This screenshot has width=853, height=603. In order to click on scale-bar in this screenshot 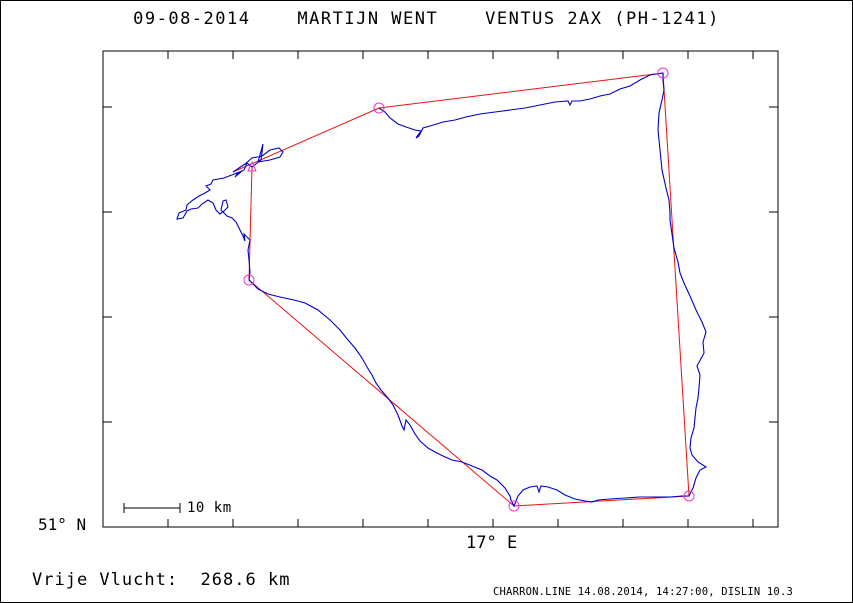, I will do `click(152, 508)`.